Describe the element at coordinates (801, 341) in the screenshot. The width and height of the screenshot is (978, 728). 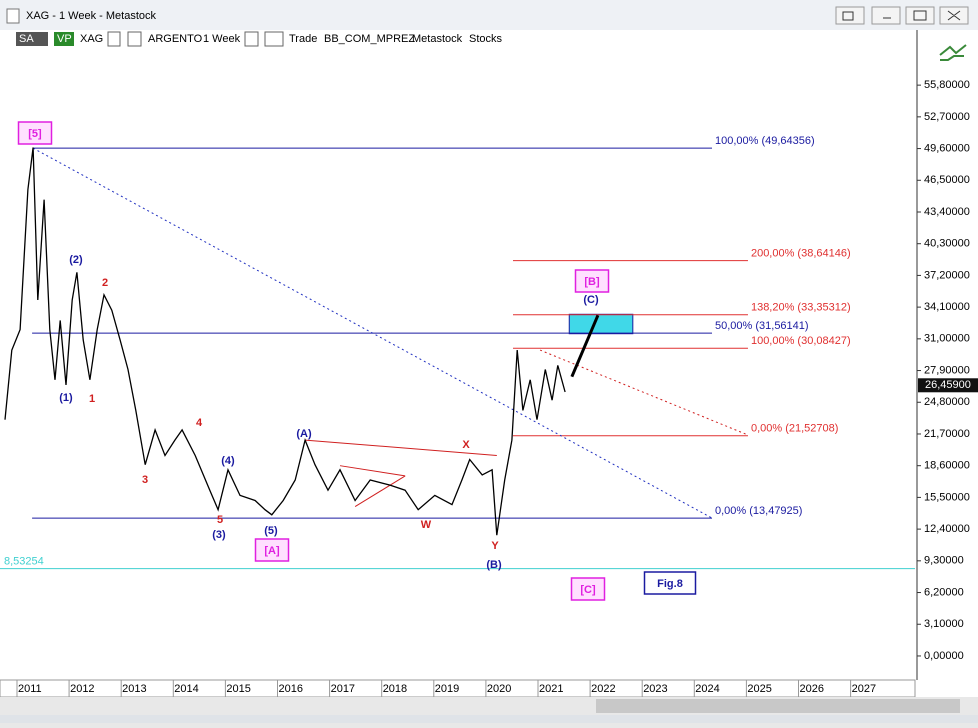
I see `level-label: 100,00% (30,08427)` at that location.